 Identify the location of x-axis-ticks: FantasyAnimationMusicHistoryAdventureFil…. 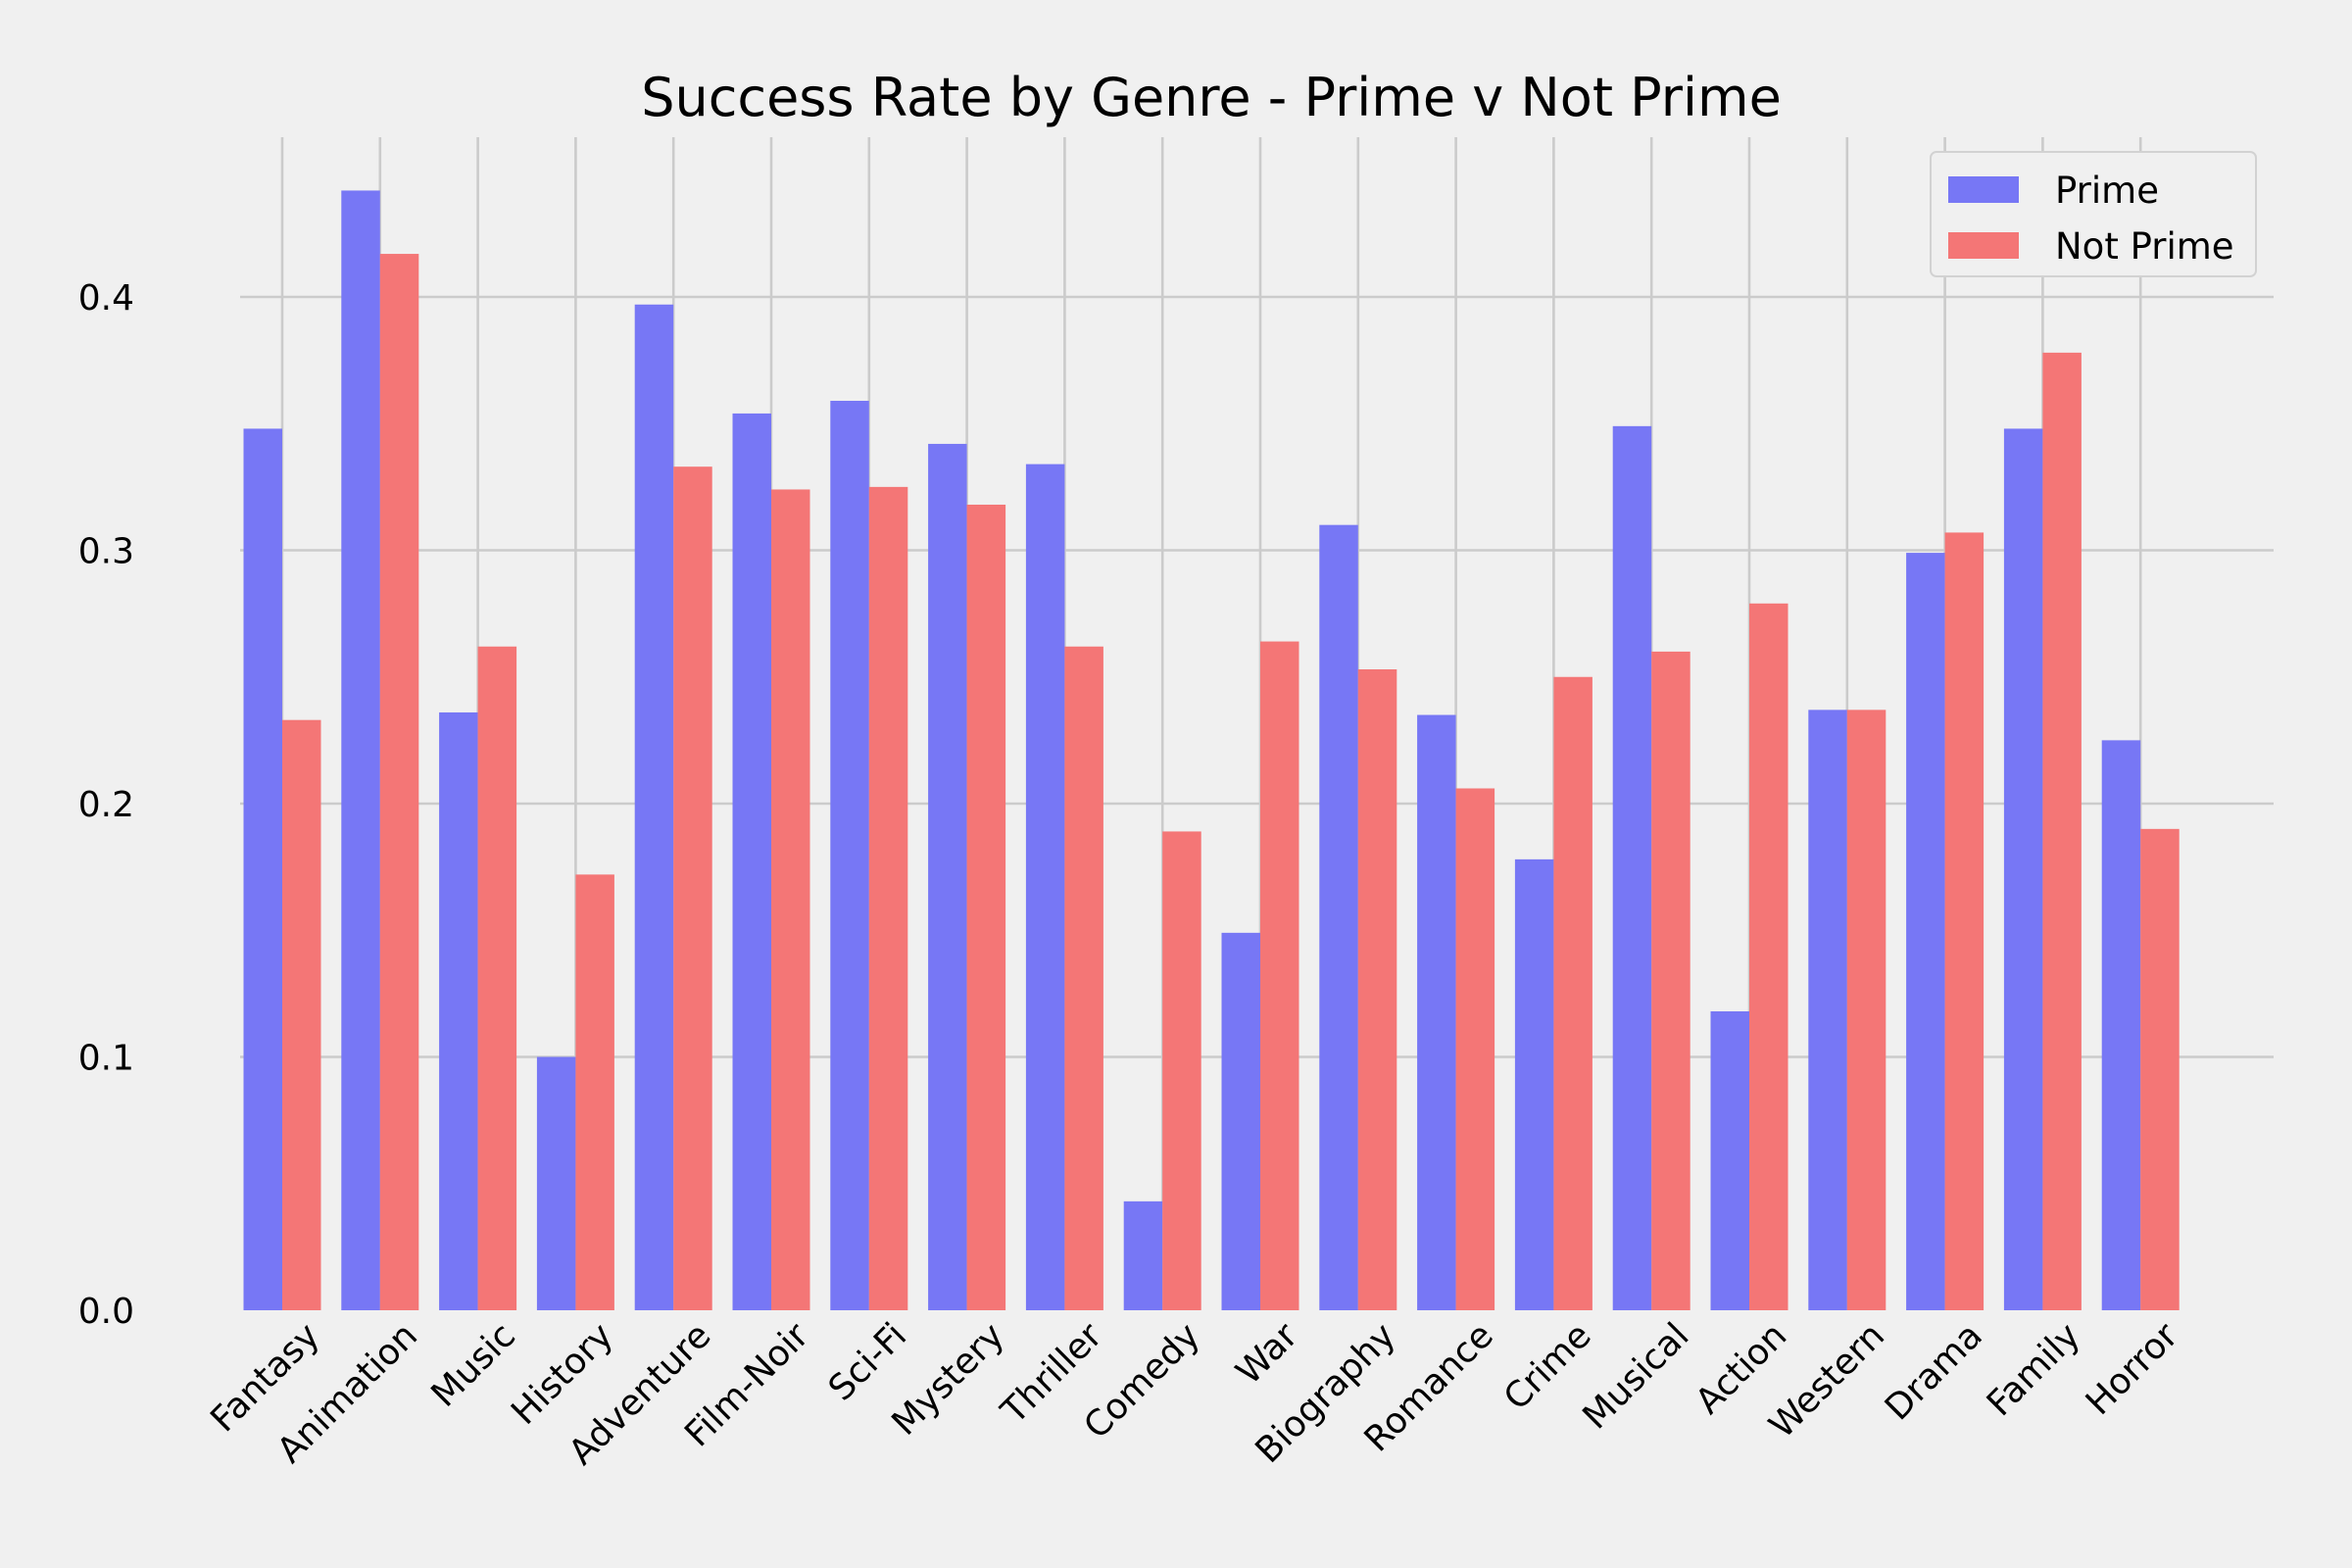
(1194, 1394).